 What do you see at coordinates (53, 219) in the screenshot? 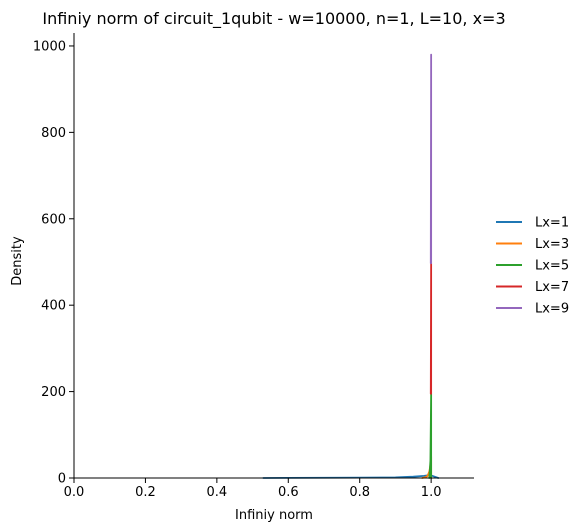
I see `y-tick-label: 600` at bounding box center [53, 219].